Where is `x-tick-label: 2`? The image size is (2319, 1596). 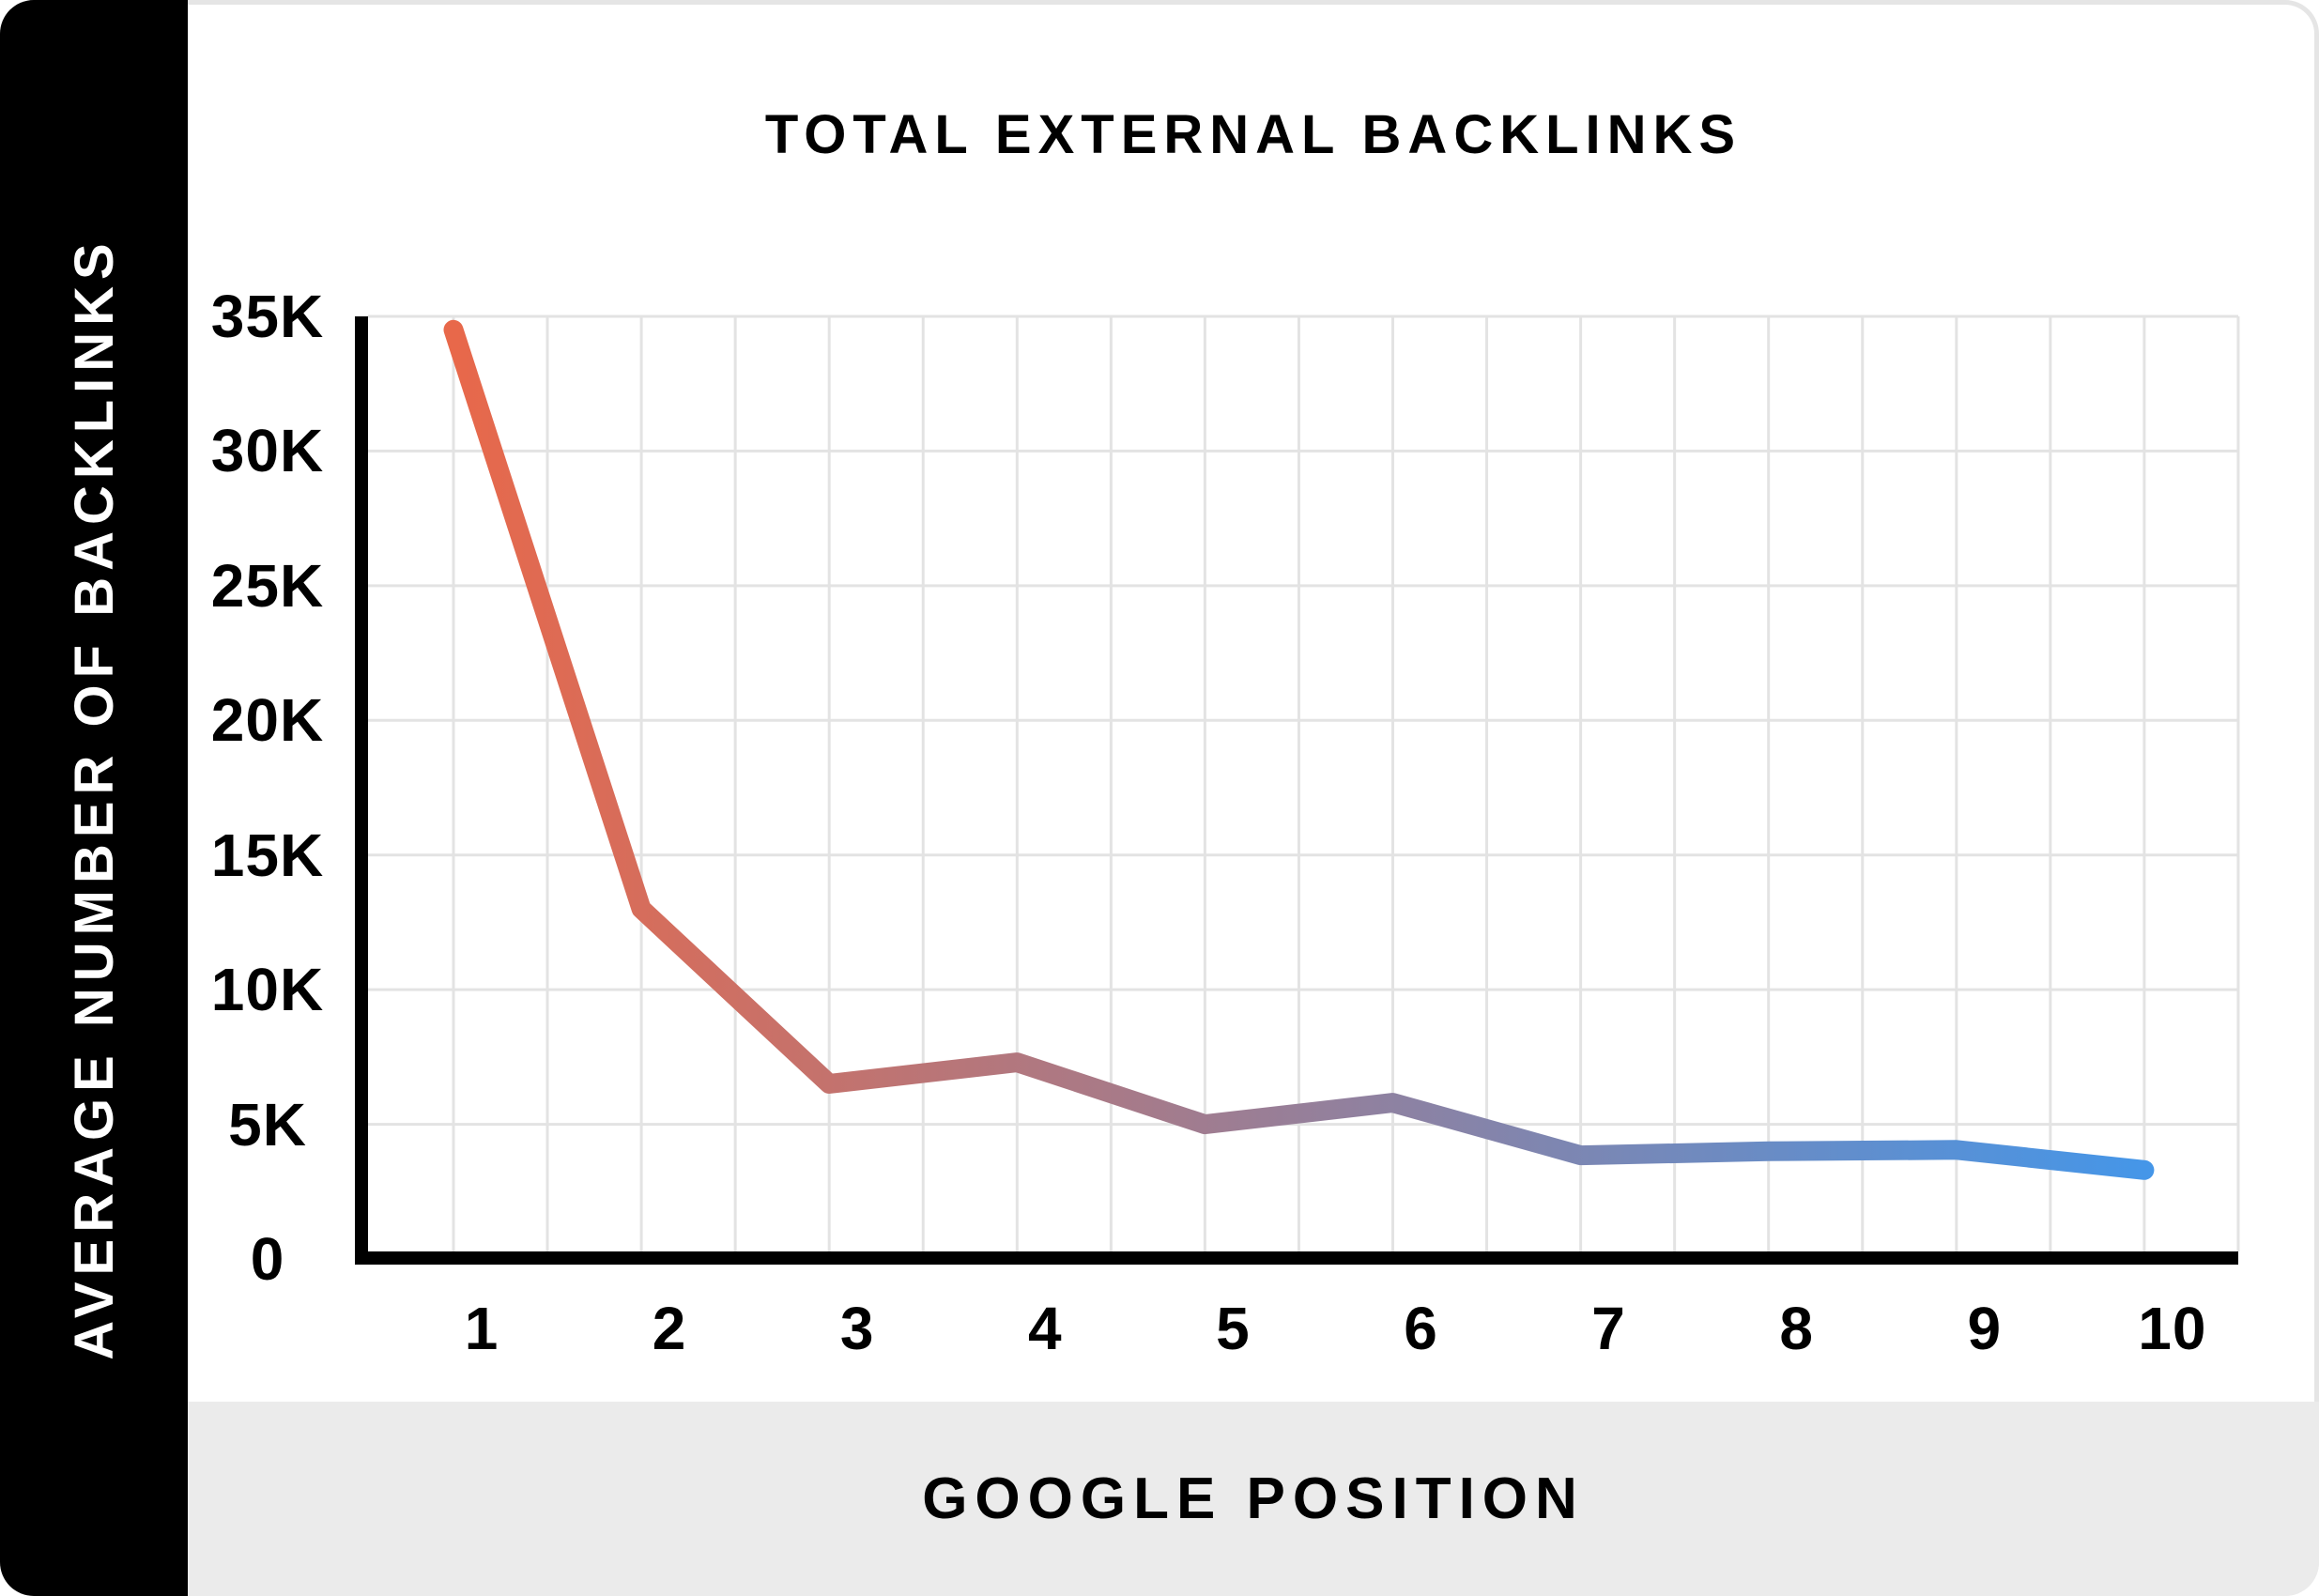
x-tick-label: 2 is located at coordinates (670, 1329).